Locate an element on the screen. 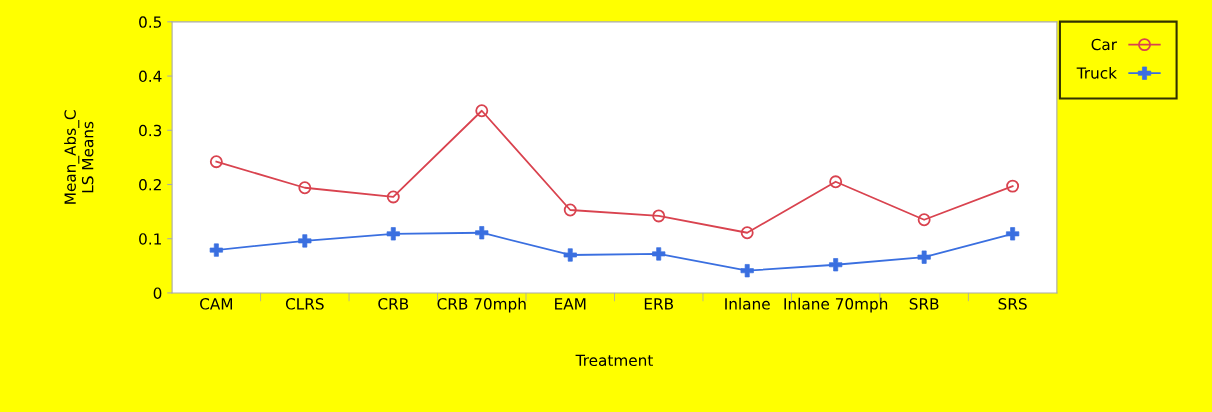 Image resolution: width=1212 pixels, height=412 pixels. y-tick-label: 0.3 is located at coordinates (150, 130).